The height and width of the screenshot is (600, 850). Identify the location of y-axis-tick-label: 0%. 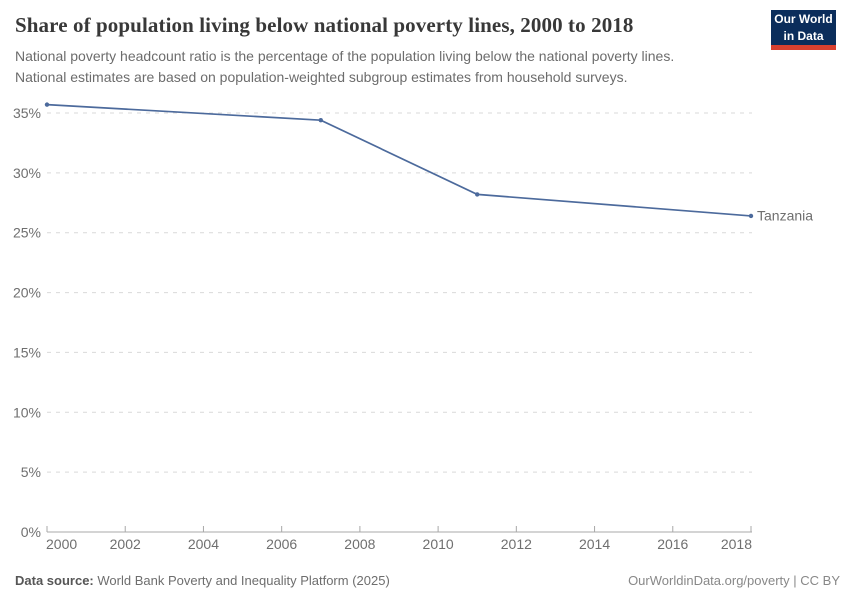
(31, 532).